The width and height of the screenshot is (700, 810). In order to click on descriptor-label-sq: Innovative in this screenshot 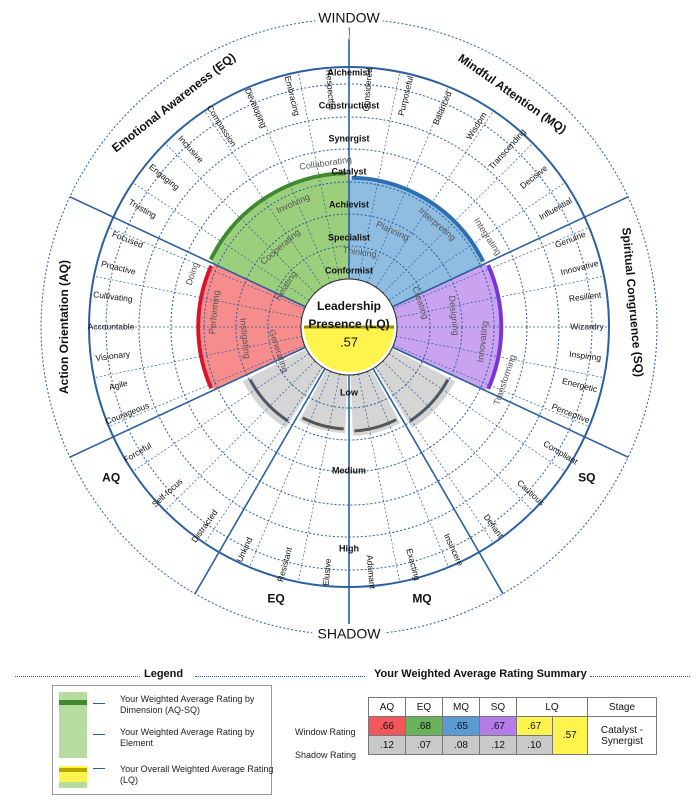, I will do `click(579, 267)`.